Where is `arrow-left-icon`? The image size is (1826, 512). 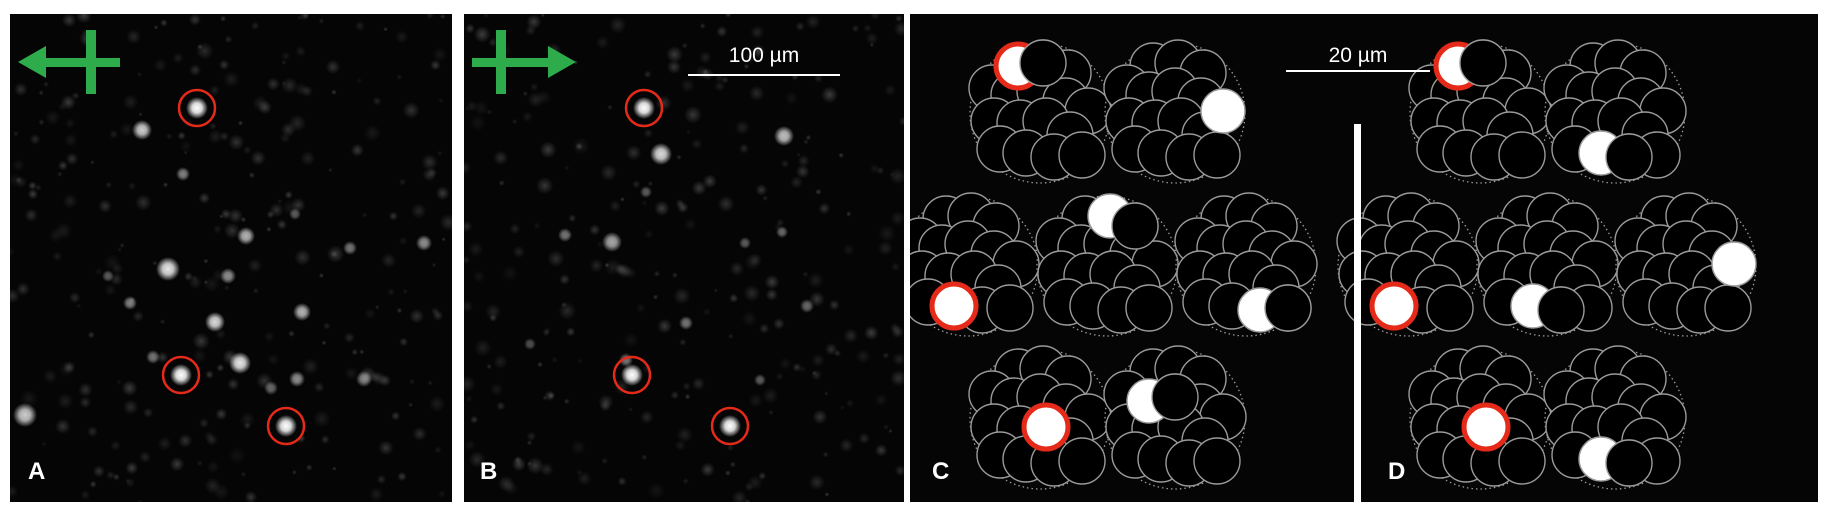
arrow-left-icon is located at coordinates (69, 62).